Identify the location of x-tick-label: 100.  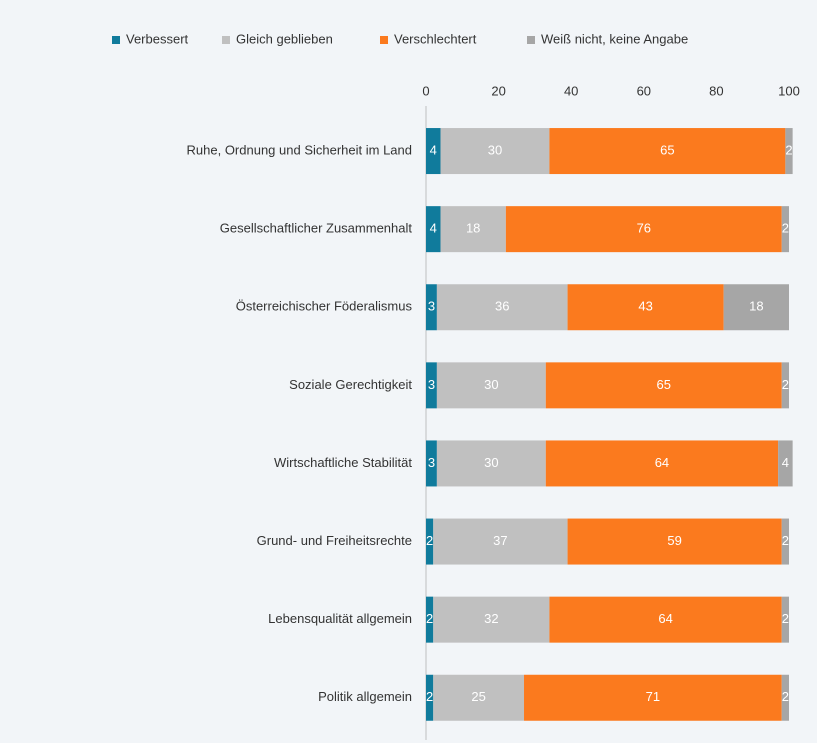
(789, 90).